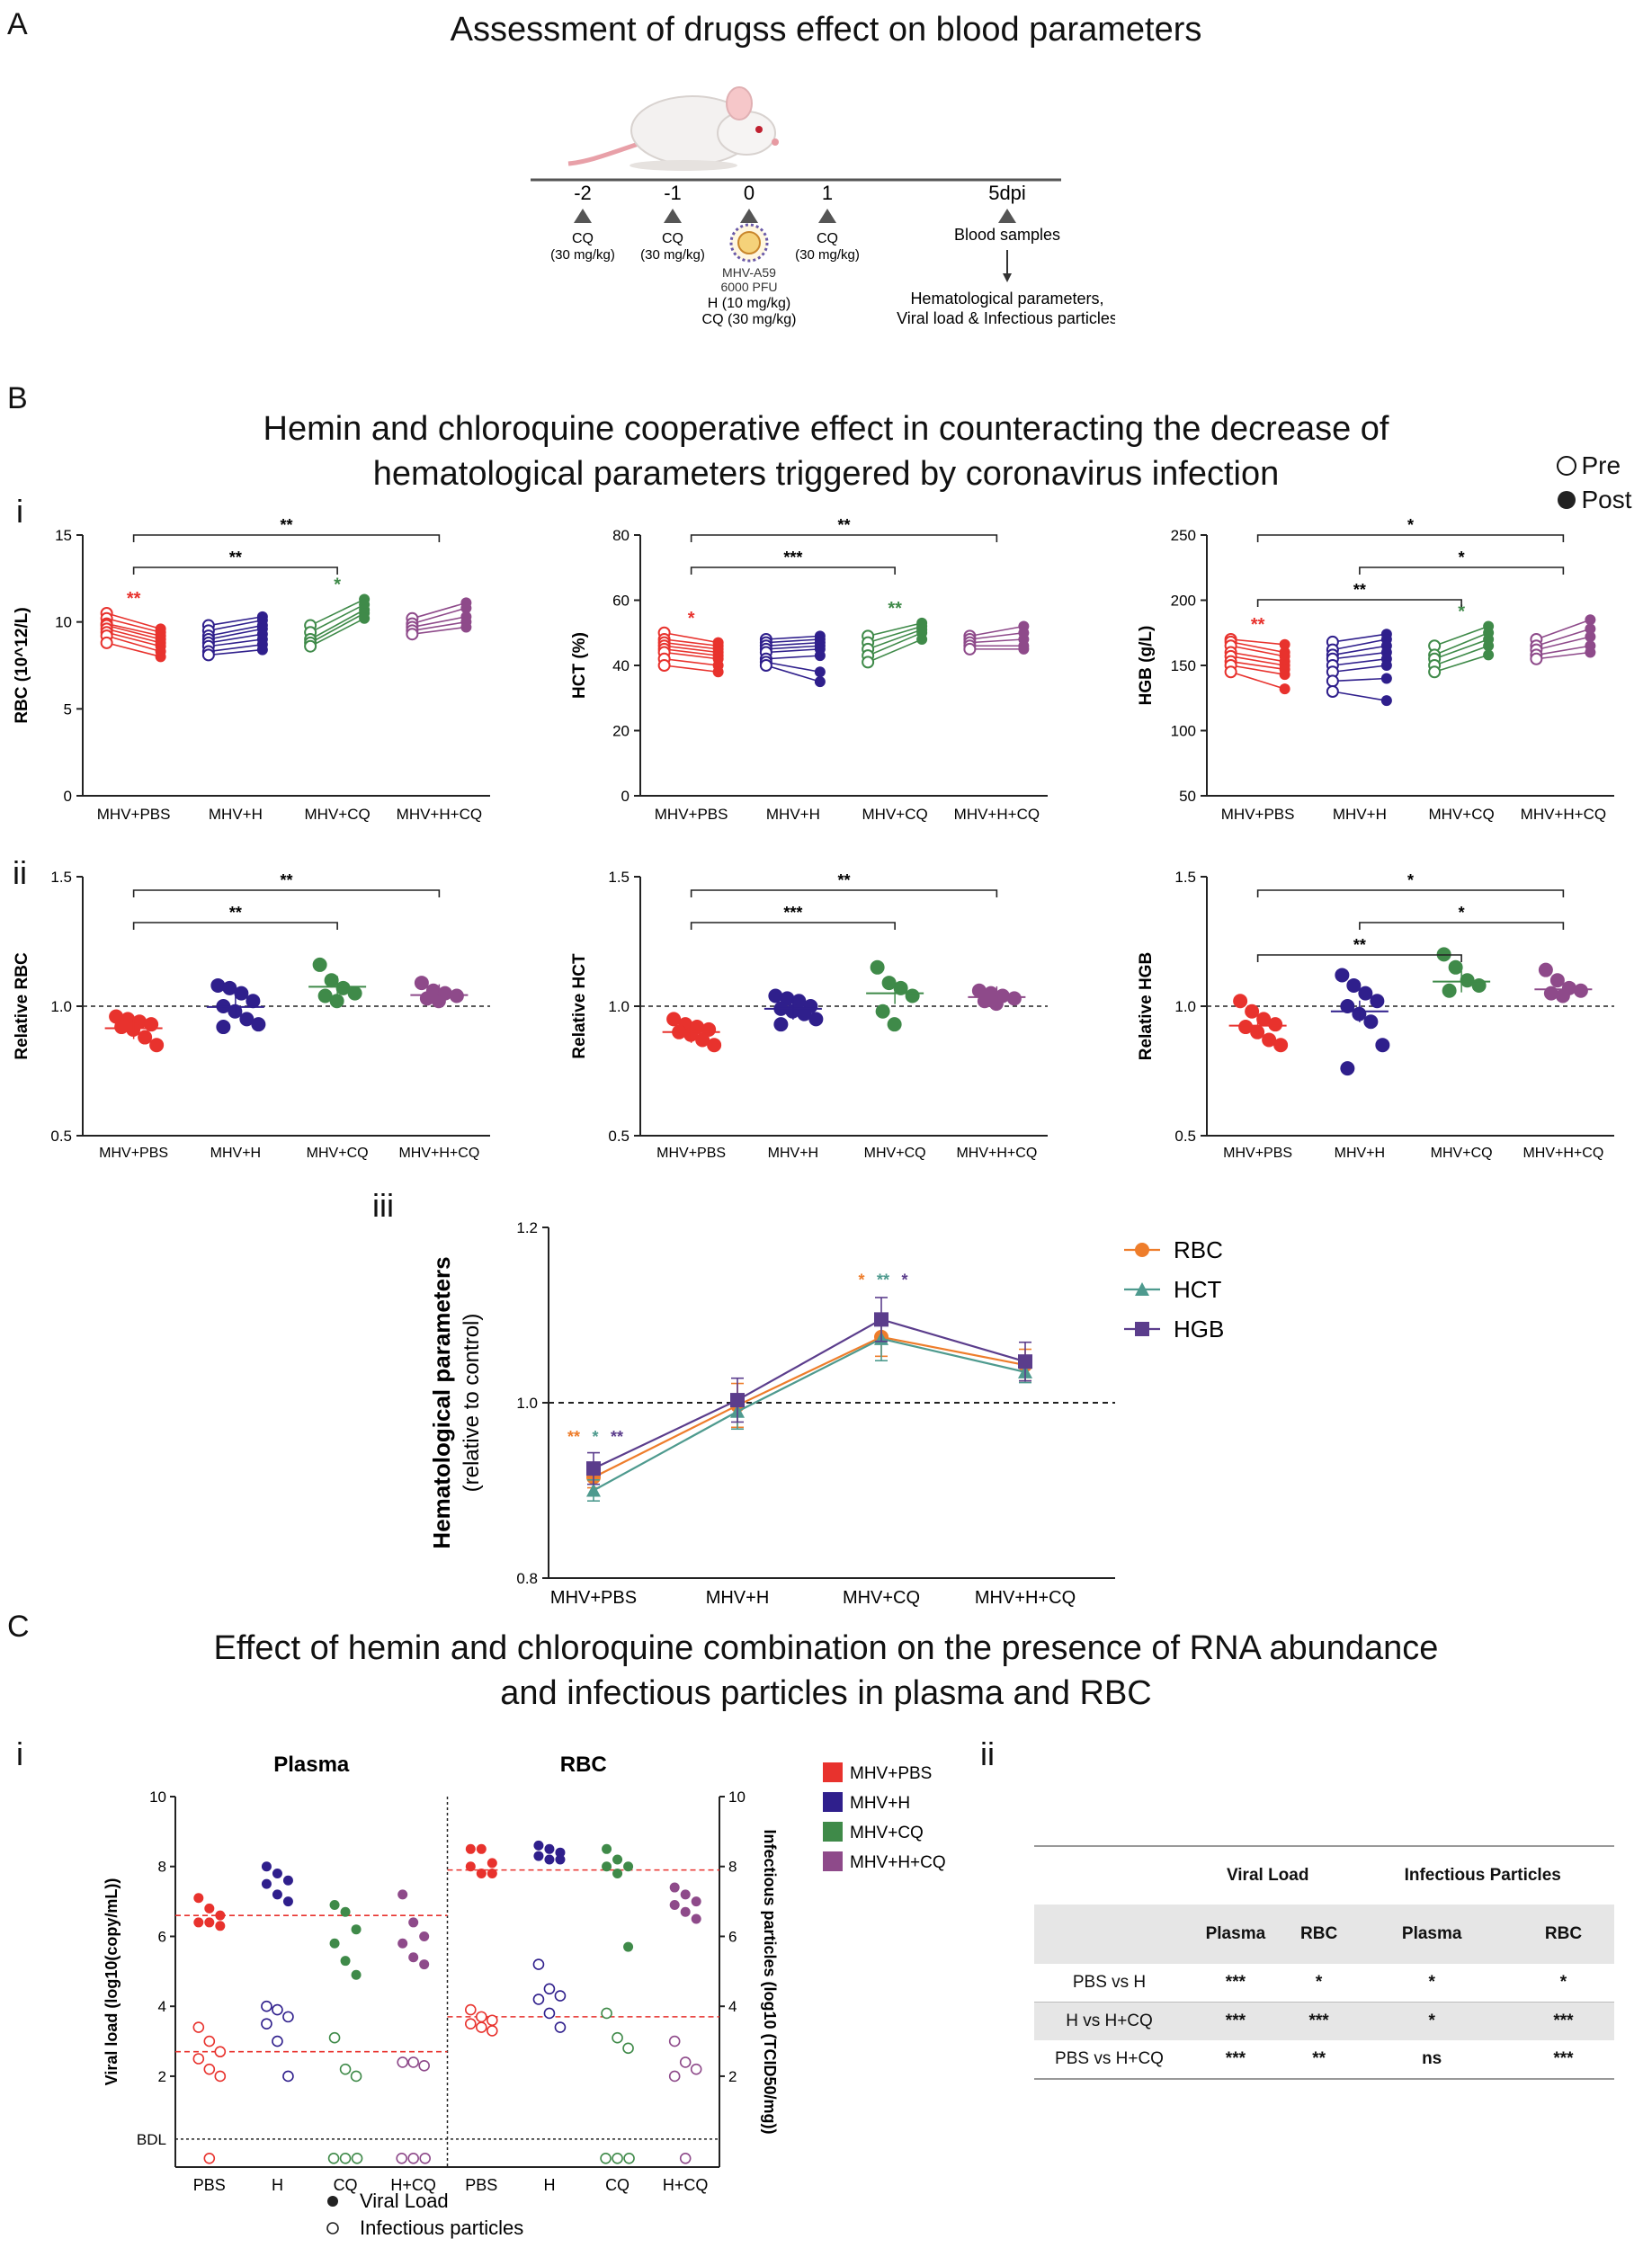 The image size is (1652, 2248). Describe the element at coordinates (1109, 2021) in the screenshot. I see `table-row-label: H vs H+CQ` at that location.